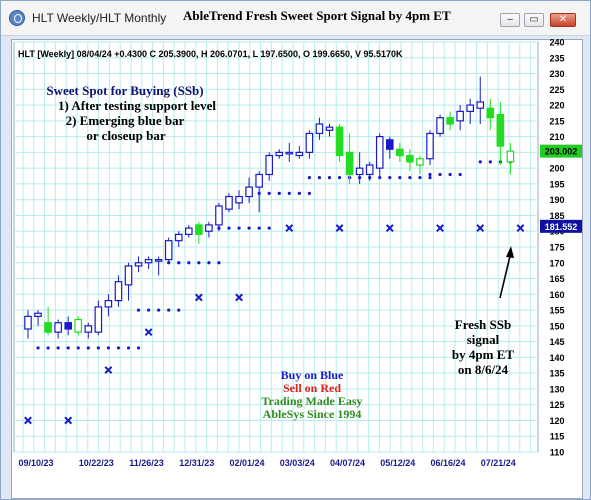  I want to click on y-tick-label: 135, so click(556, 374).